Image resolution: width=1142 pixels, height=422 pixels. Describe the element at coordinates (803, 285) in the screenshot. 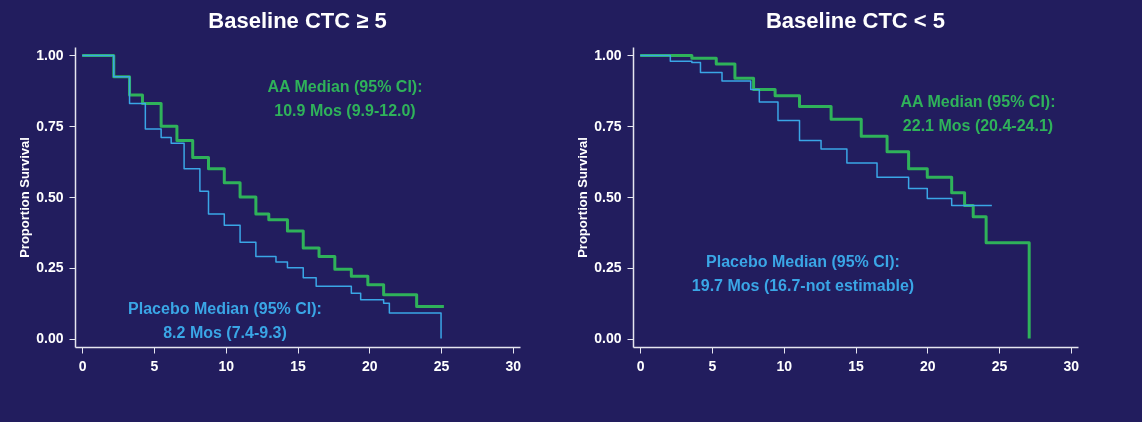

I see `annotation: 19.7 Mos (16.7-not estimable)` at that location.